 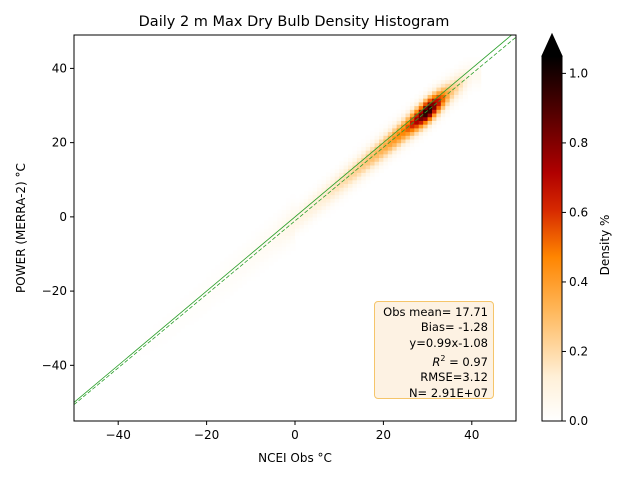 What do you see at coordinates (59, 68) in the screenshot?
I see `y-tick-label: 40` at bounding box center [59, 68].